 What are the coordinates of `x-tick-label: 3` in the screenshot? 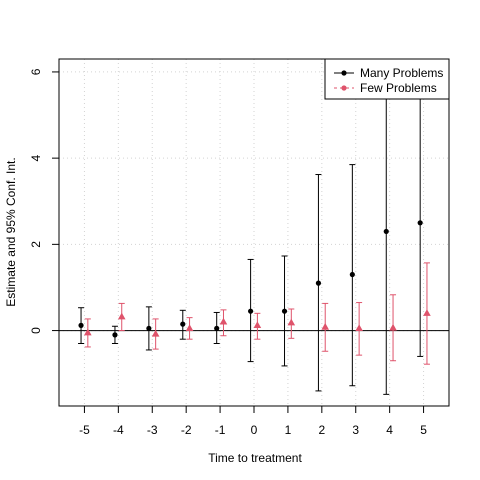 It's located at (355, 430).